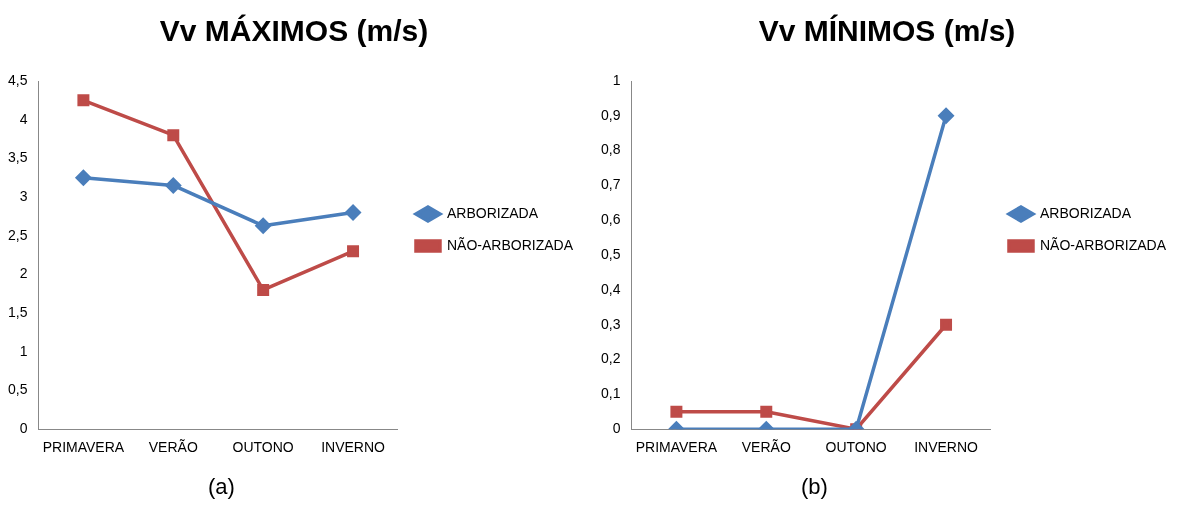 Image resolution: width=1186 pixels, height=514 pixels. What do you see at coordinates (17, 311) in the screenshot?
I see `y-tick-label: 1,5` at bounding box center [17, 311].